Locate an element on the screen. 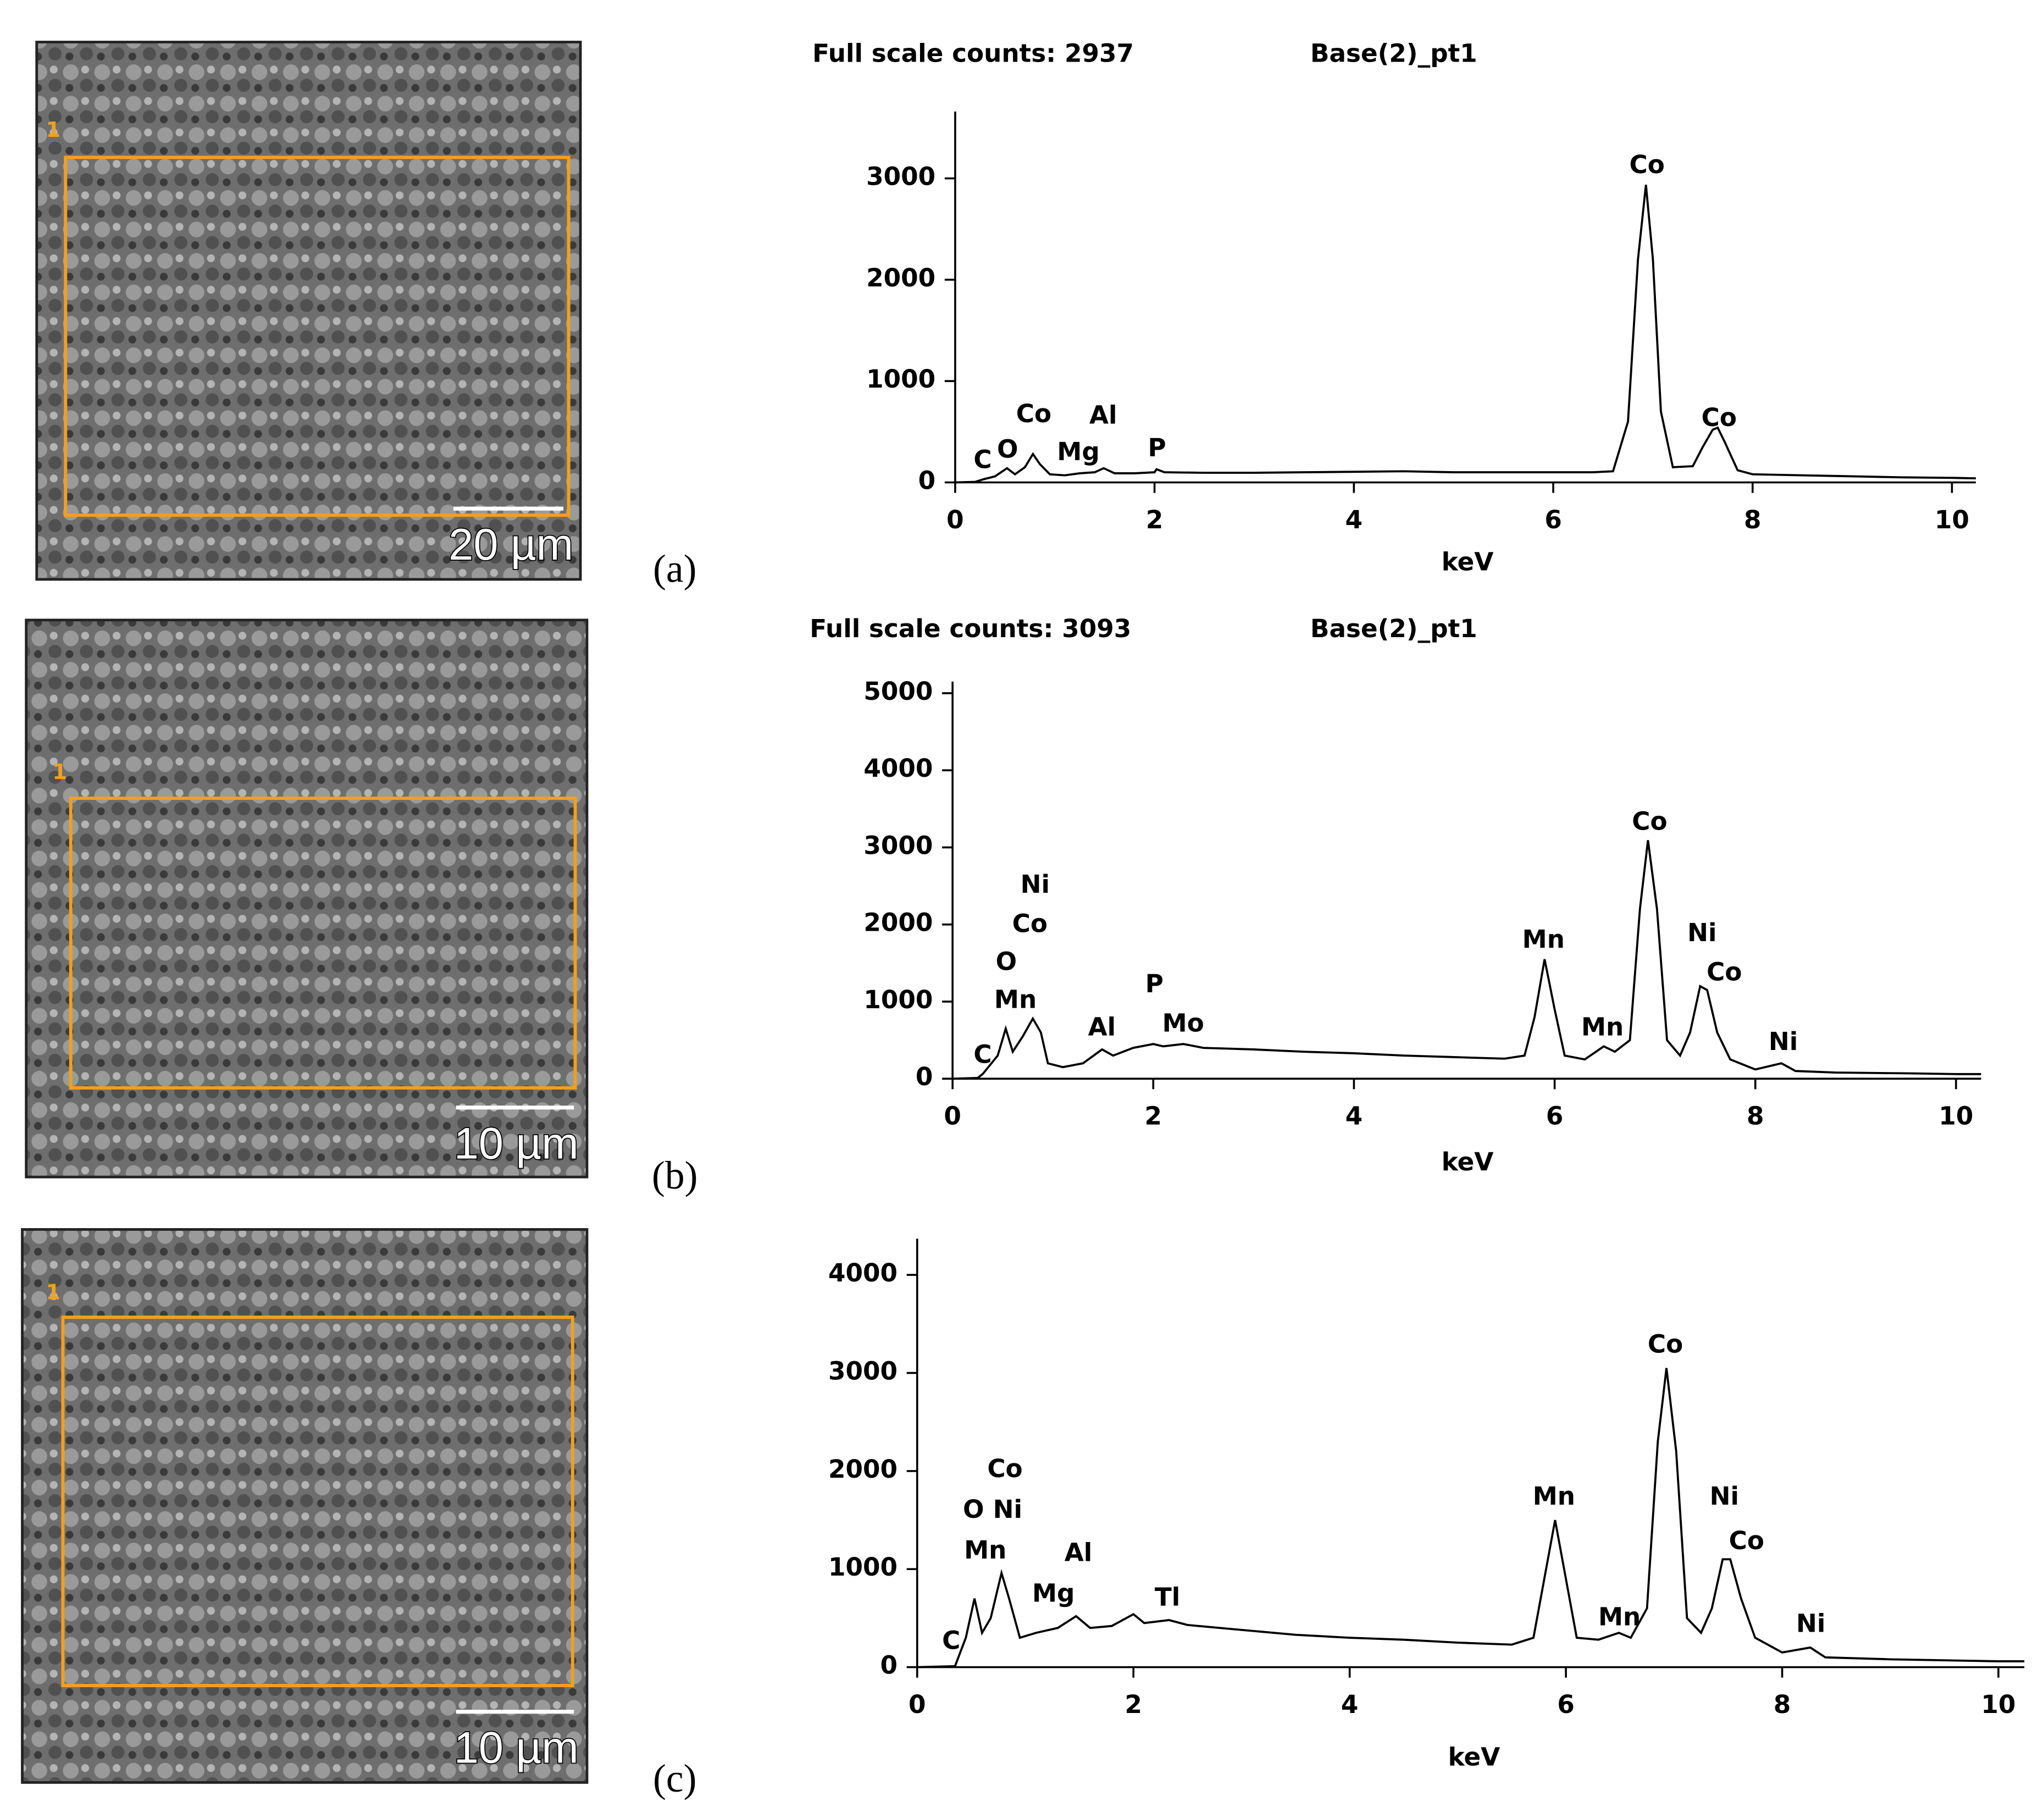 This screenshot has width=2044, height=1818. y-tick-label: 5000 is located at coordinates (898, 691).